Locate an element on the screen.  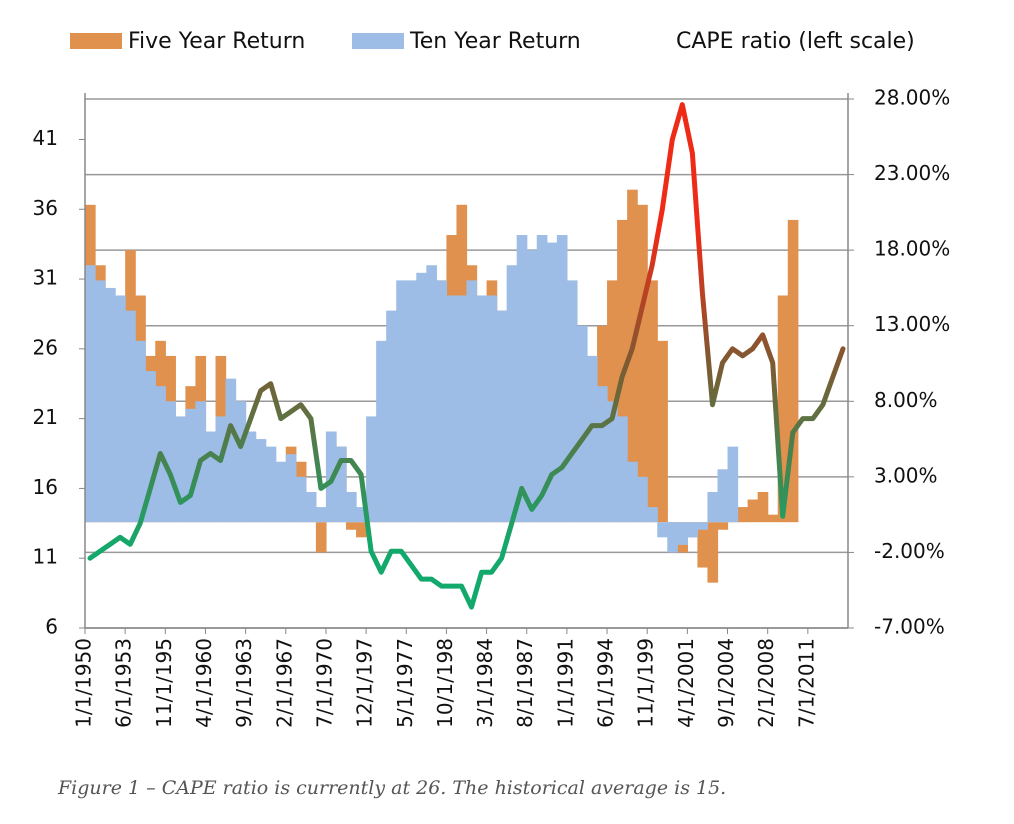
y-tick-label: 6 is located at coordinates (51, 627).